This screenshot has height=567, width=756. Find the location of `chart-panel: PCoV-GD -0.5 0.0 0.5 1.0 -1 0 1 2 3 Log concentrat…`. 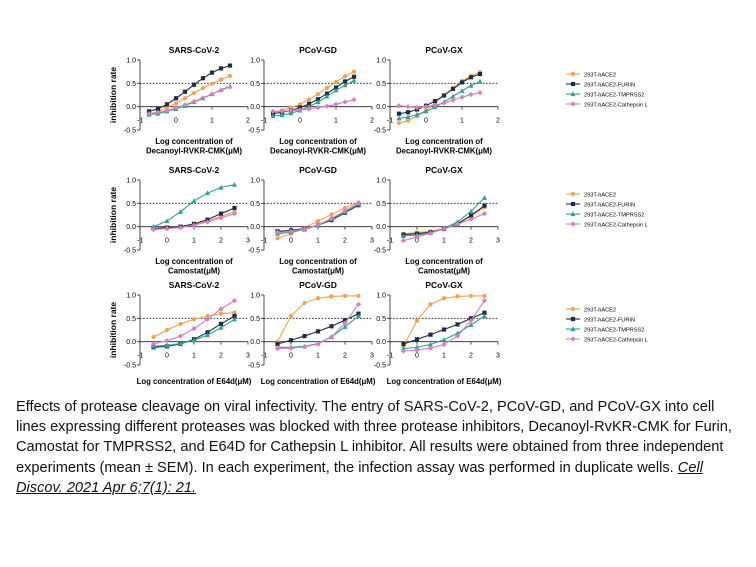

chart-panel: PCoV-GD -0.5 0.0 0.5 1.0 -1 0 1 2 3 Log concentrat… is located at coordinates (311, 220).